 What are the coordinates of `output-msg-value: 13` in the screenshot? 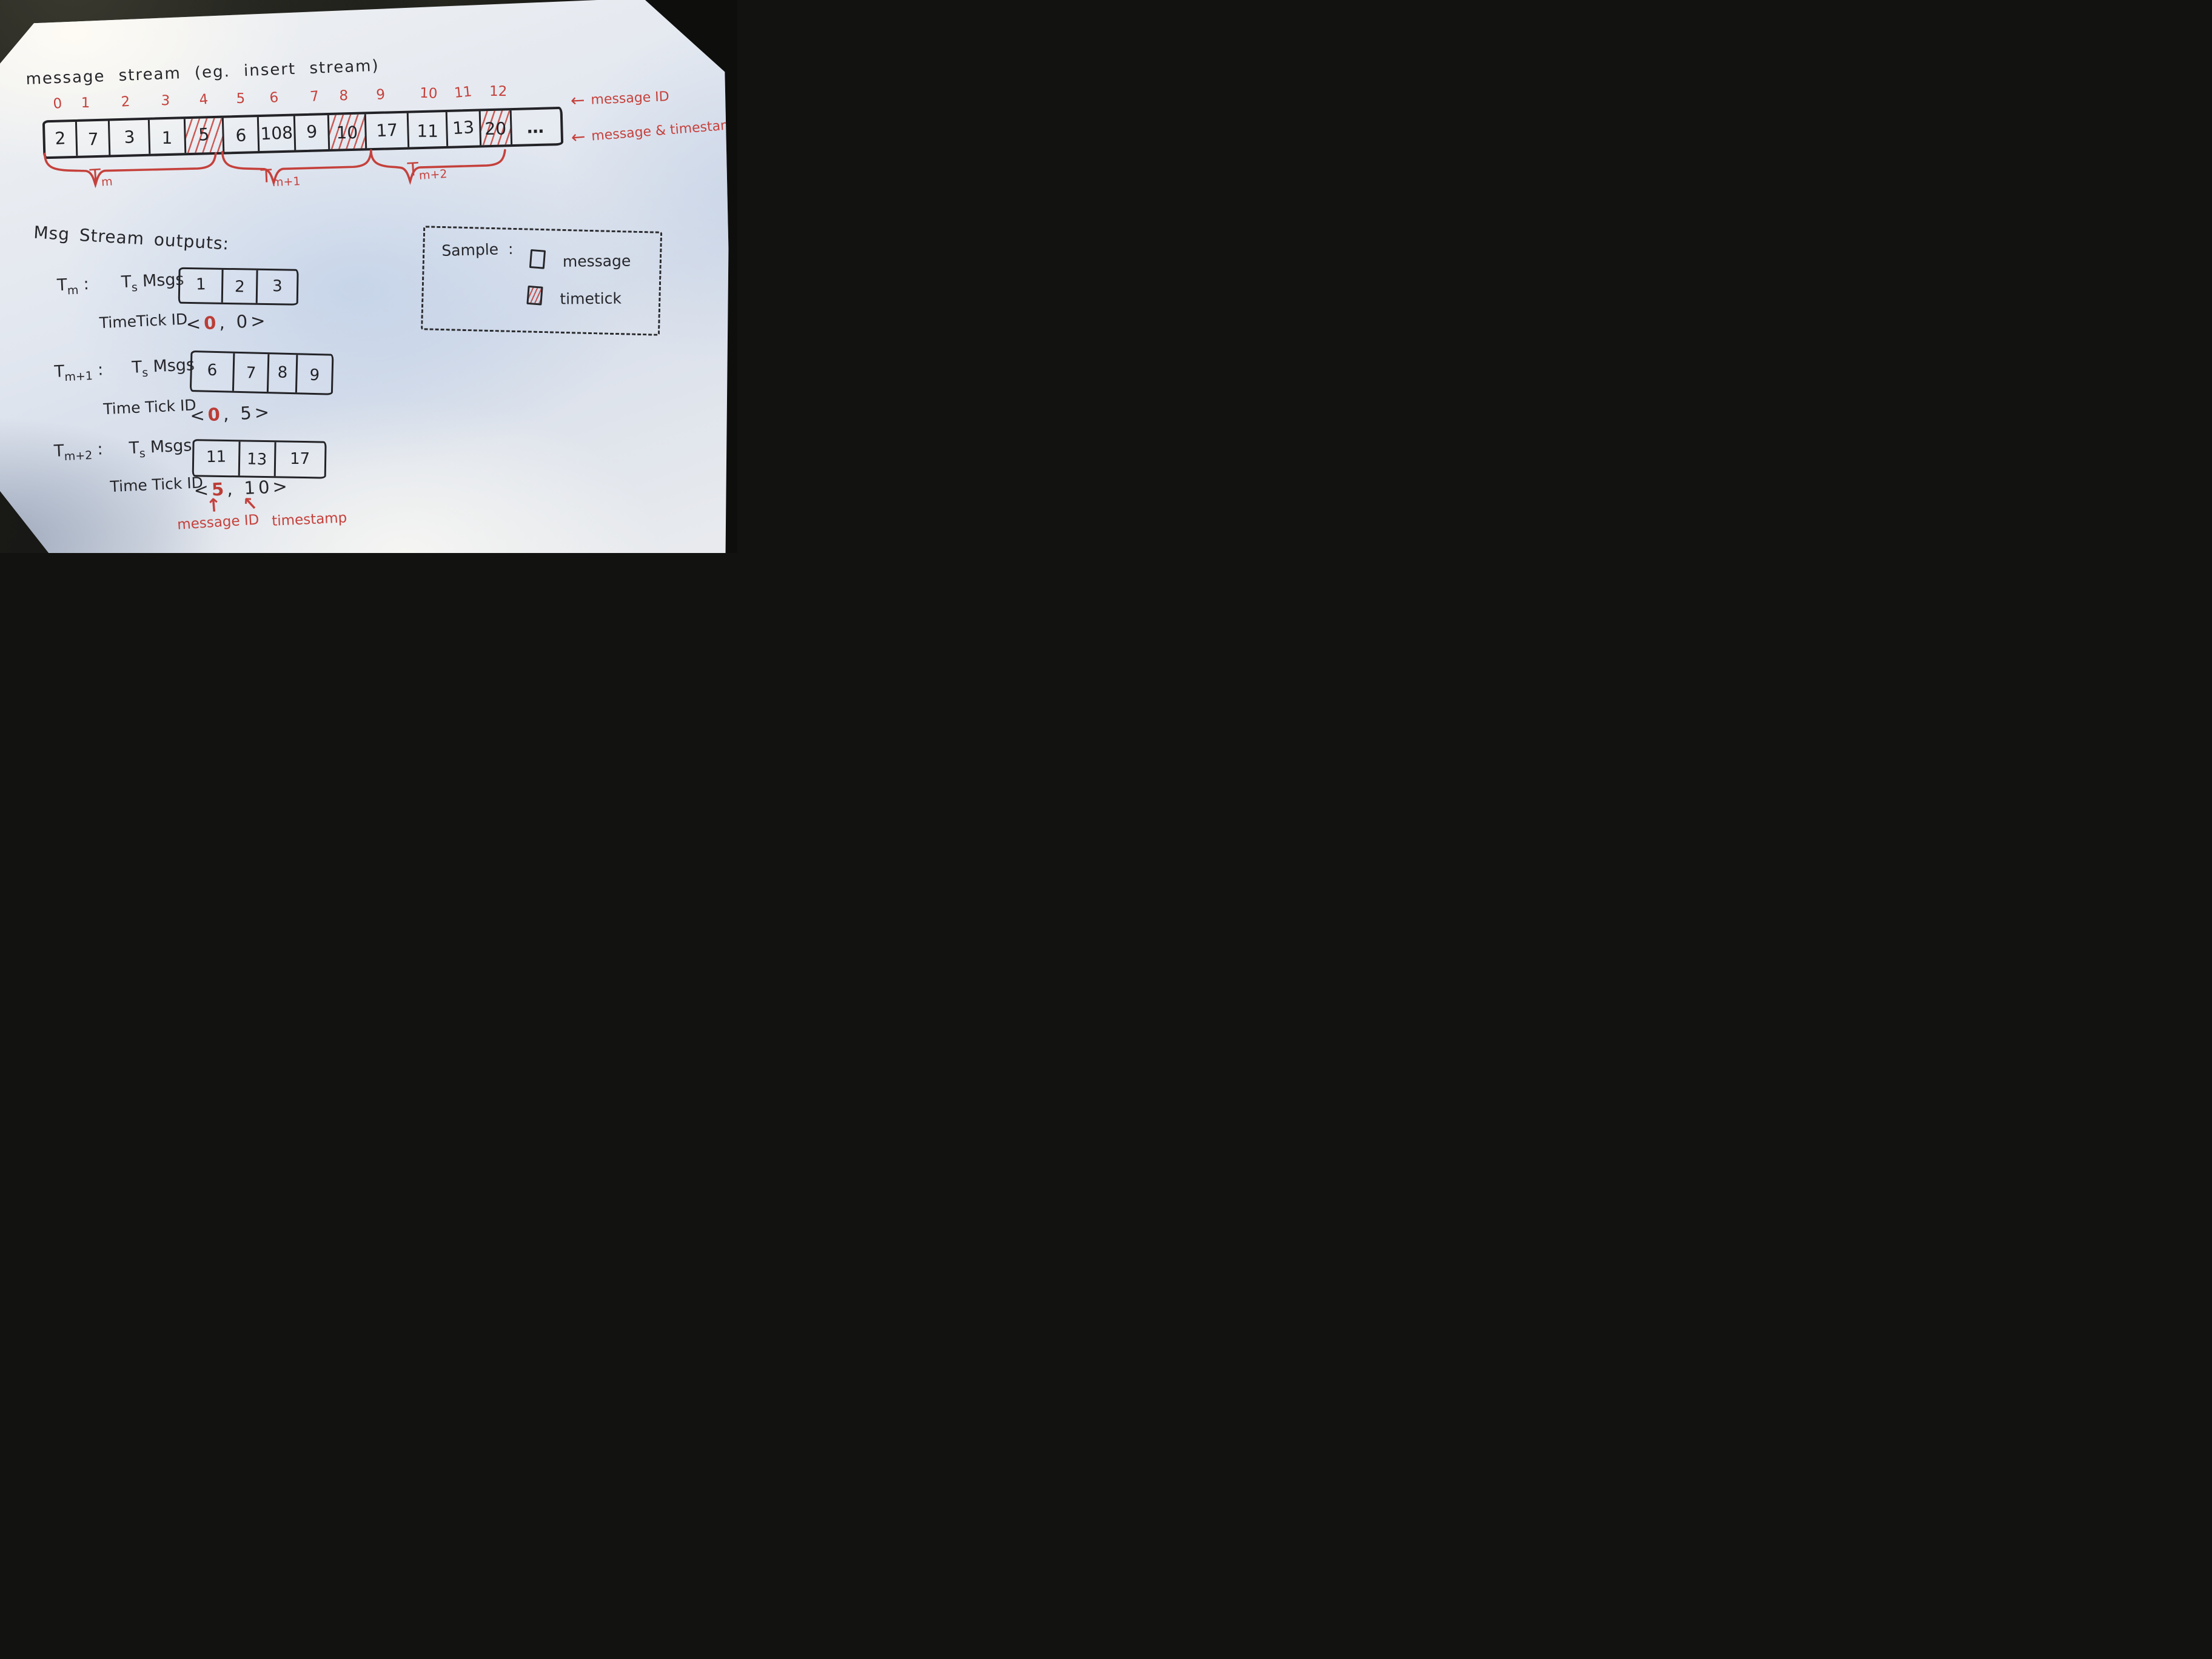 It's located at (257, 460).